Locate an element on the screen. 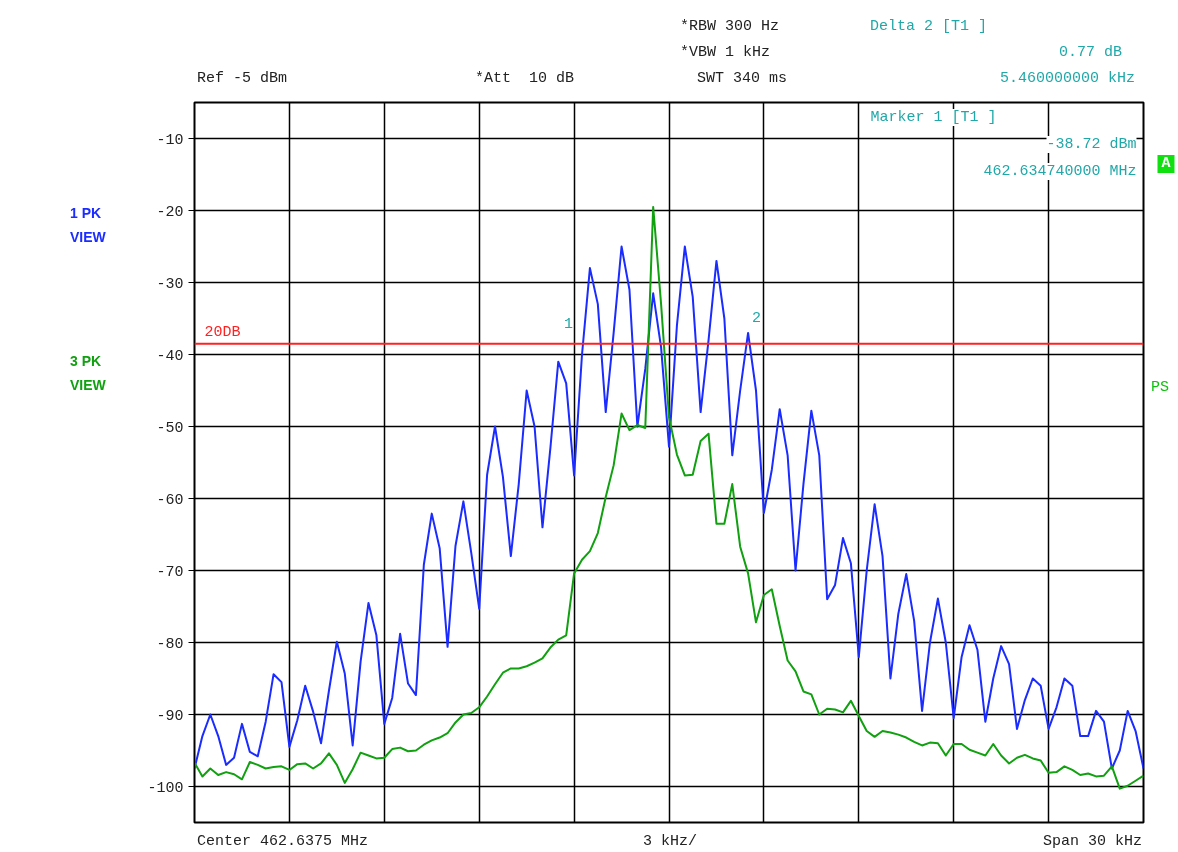 The height and width of the screenshot is (852, 1178). annotation: 1 is located at coordinates (569, 324).